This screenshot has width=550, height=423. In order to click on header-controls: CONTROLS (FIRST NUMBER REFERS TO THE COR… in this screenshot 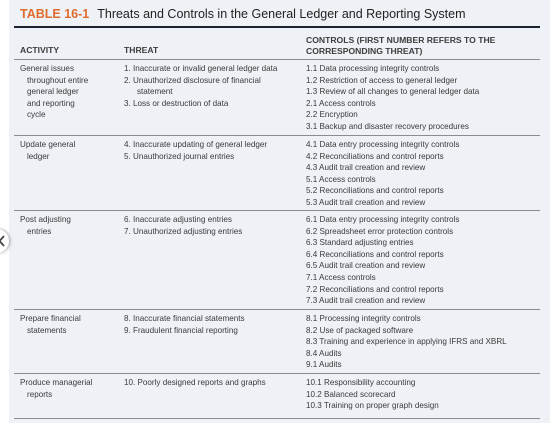, I will do `click(400, 45)`.